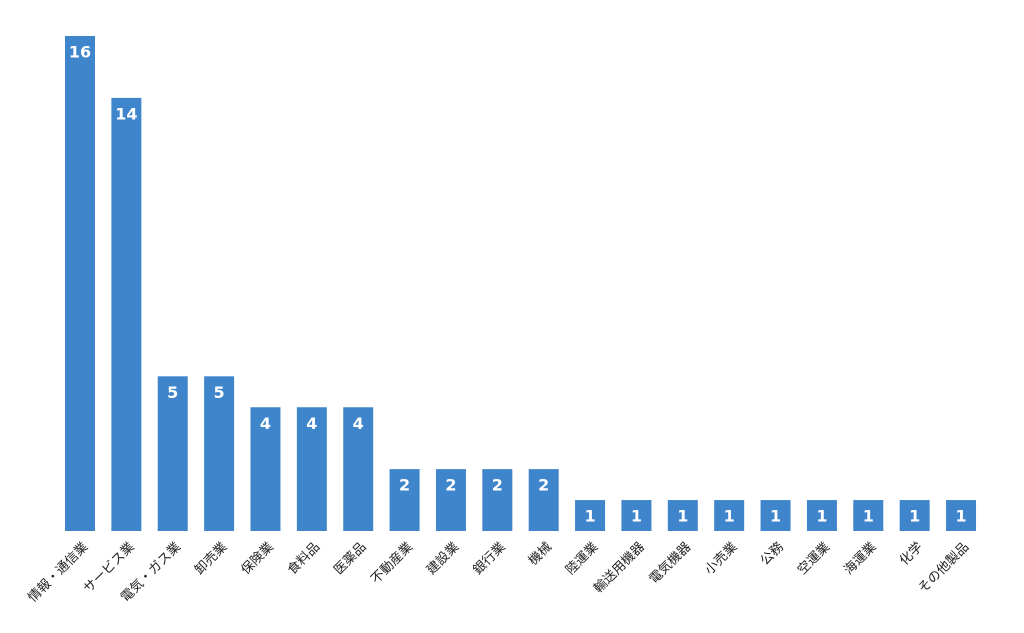 The height and width of the screenshot is (633, 1024). I want to click on x-tick-label: 電気機器, so click(670, 563).